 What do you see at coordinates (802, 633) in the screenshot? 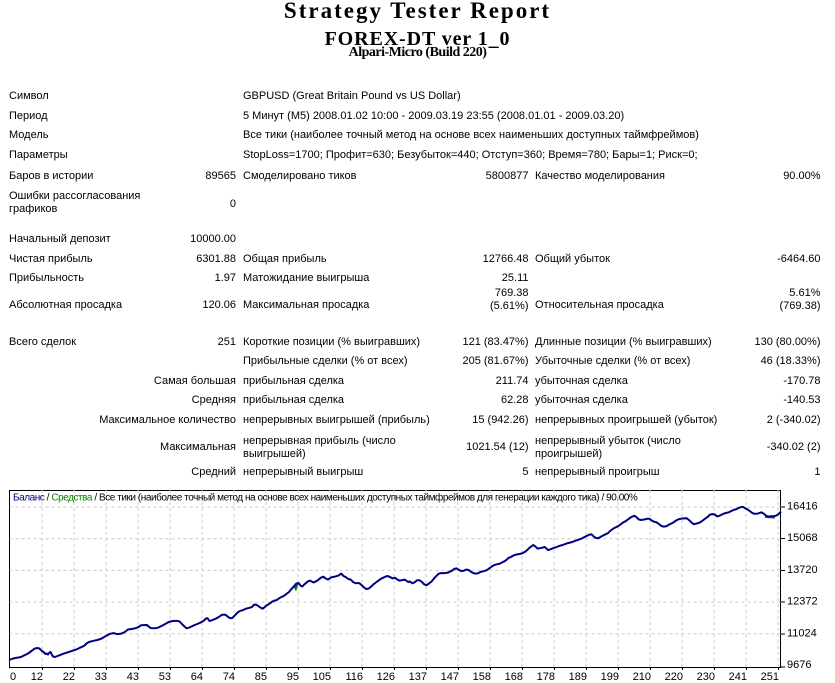
I see `svg-text: 11024` at bounding box center [802, 633].